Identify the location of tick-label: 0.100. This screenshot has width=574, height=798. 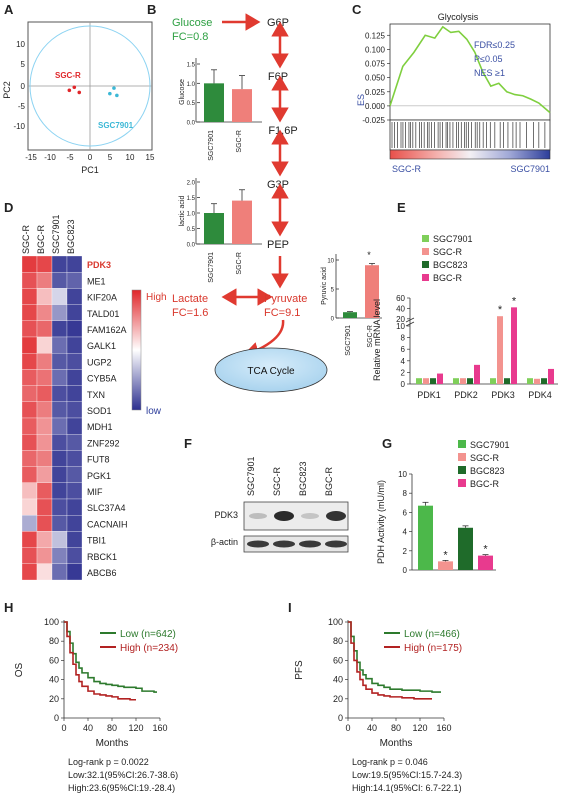
(375, 49).